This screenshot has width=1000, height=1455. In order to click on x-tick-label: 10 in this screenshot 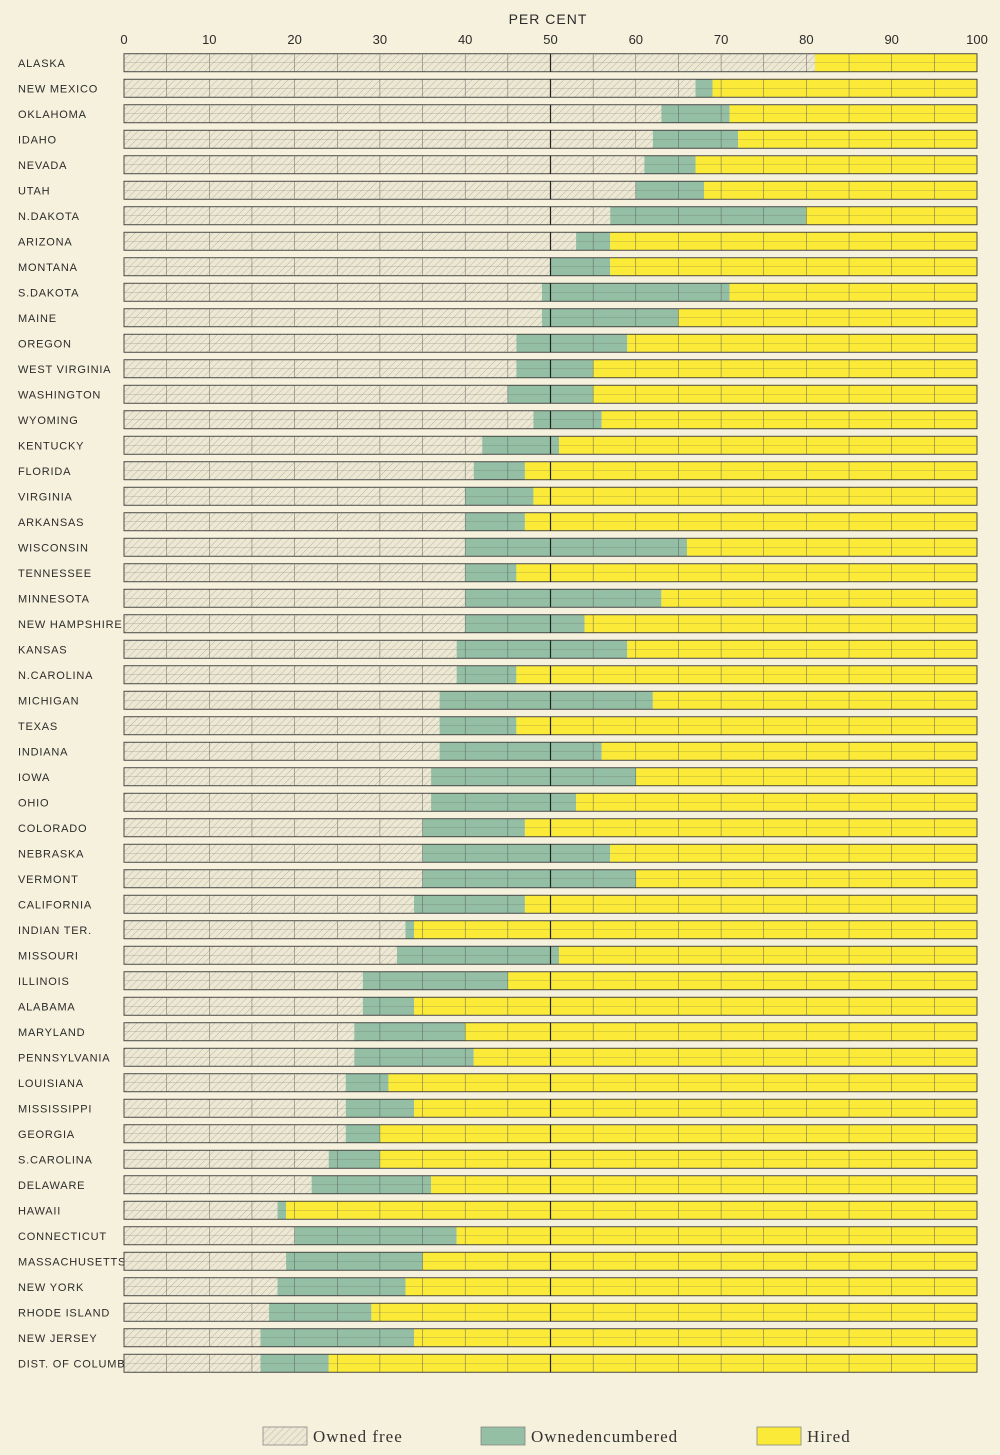, I will do `click(209, 39)`.